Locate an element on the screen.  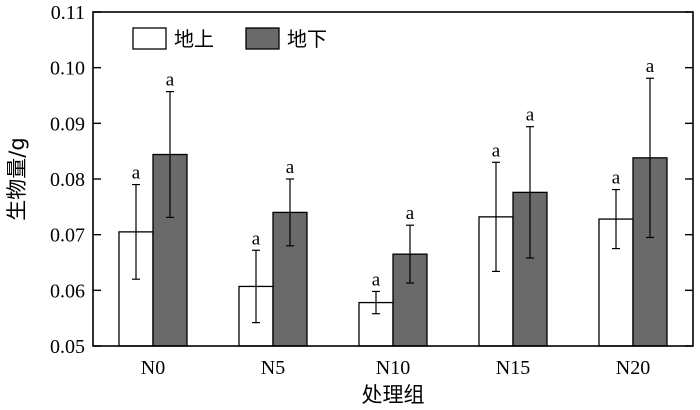
x-axis-ticks: N0 N5 N10 N15 N20 is located at coordinates (395, 358).